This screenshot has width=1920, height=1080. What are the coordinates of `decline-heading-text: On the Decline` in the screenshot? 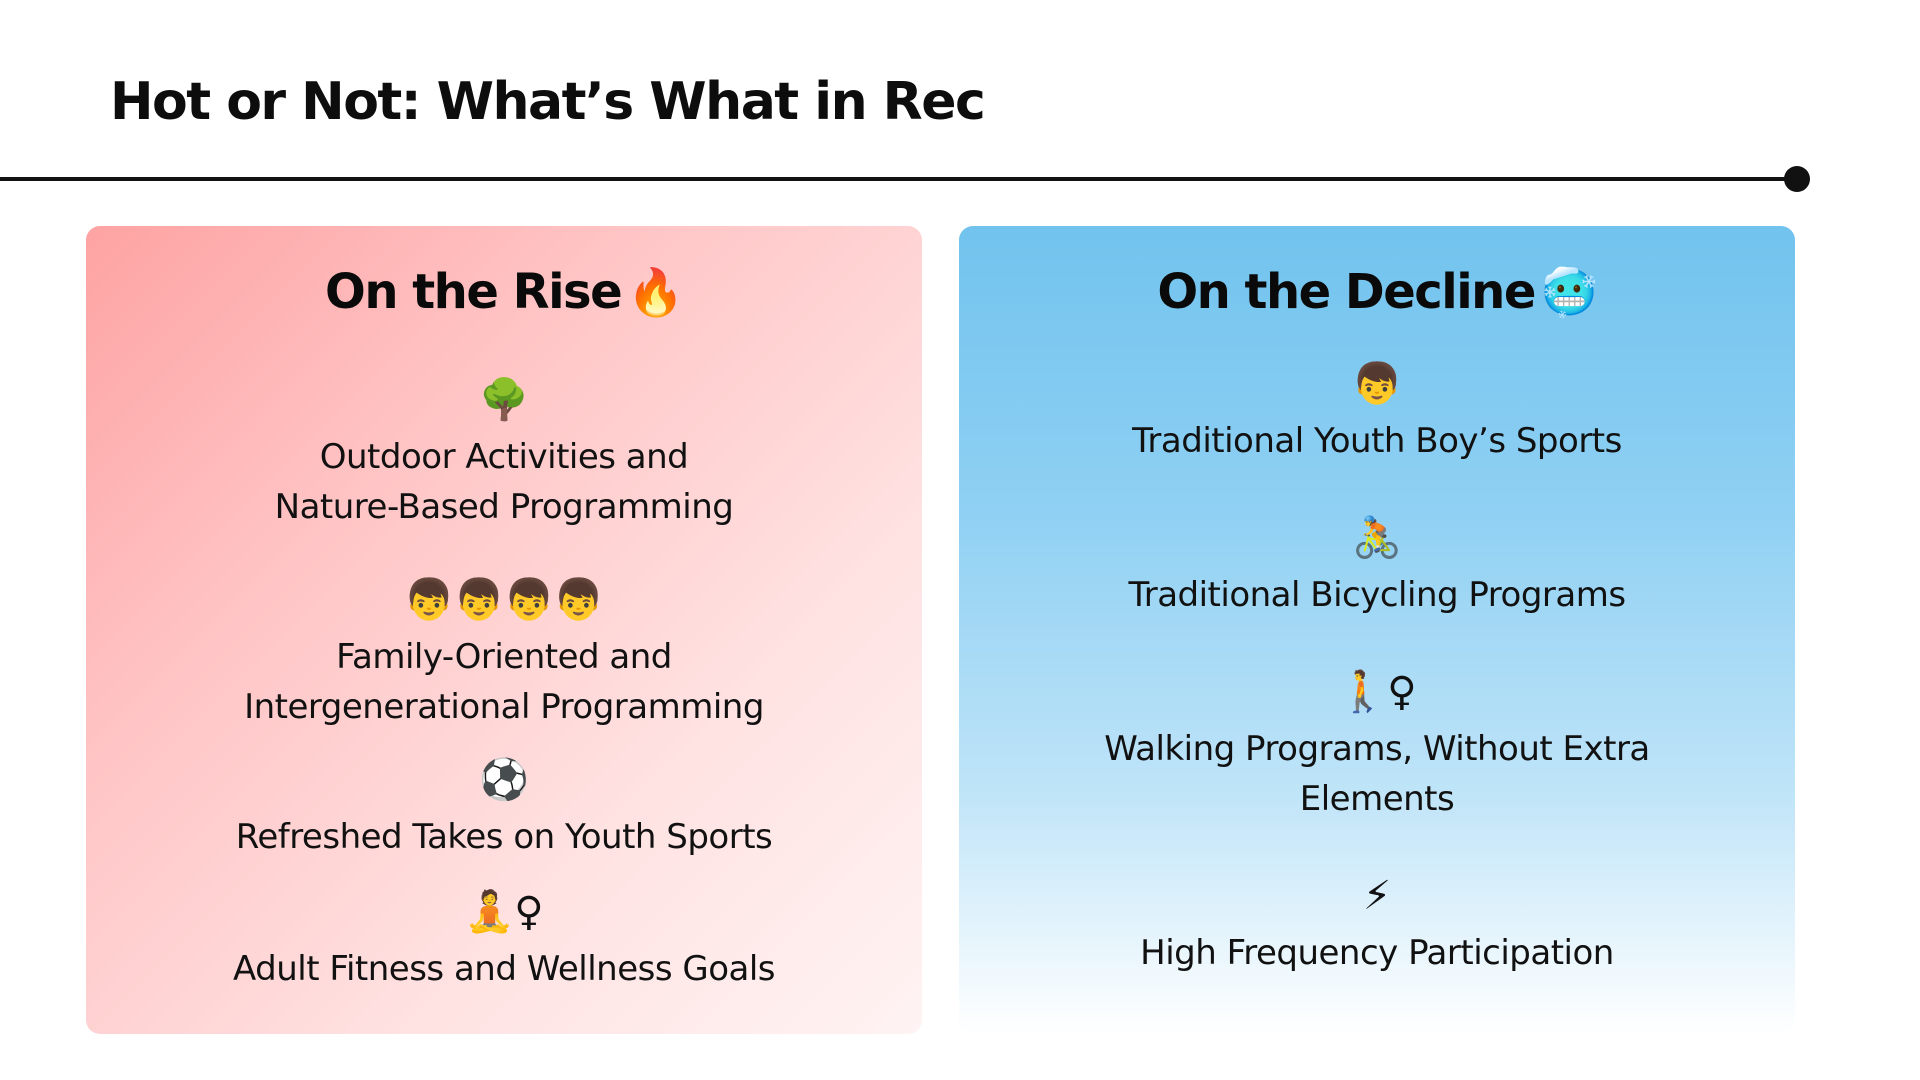 It's located at (1346, 292).